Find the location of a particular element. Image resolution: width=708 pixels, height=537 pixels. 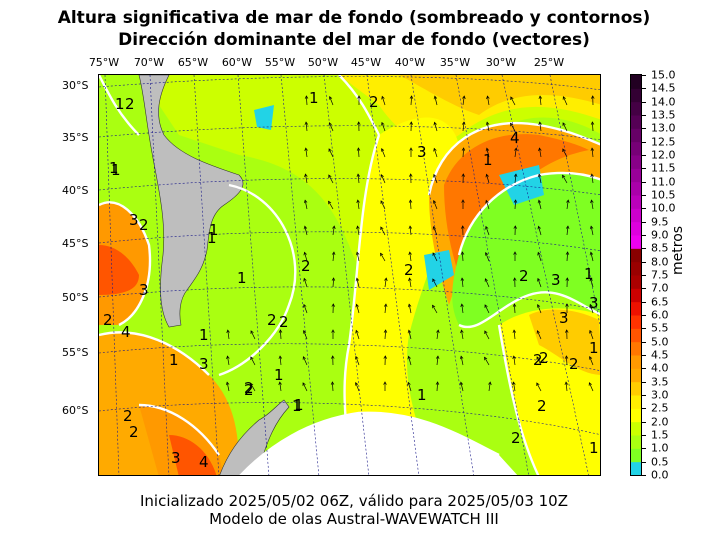

lon-label: 70°W is located at coordinates (149, 62).